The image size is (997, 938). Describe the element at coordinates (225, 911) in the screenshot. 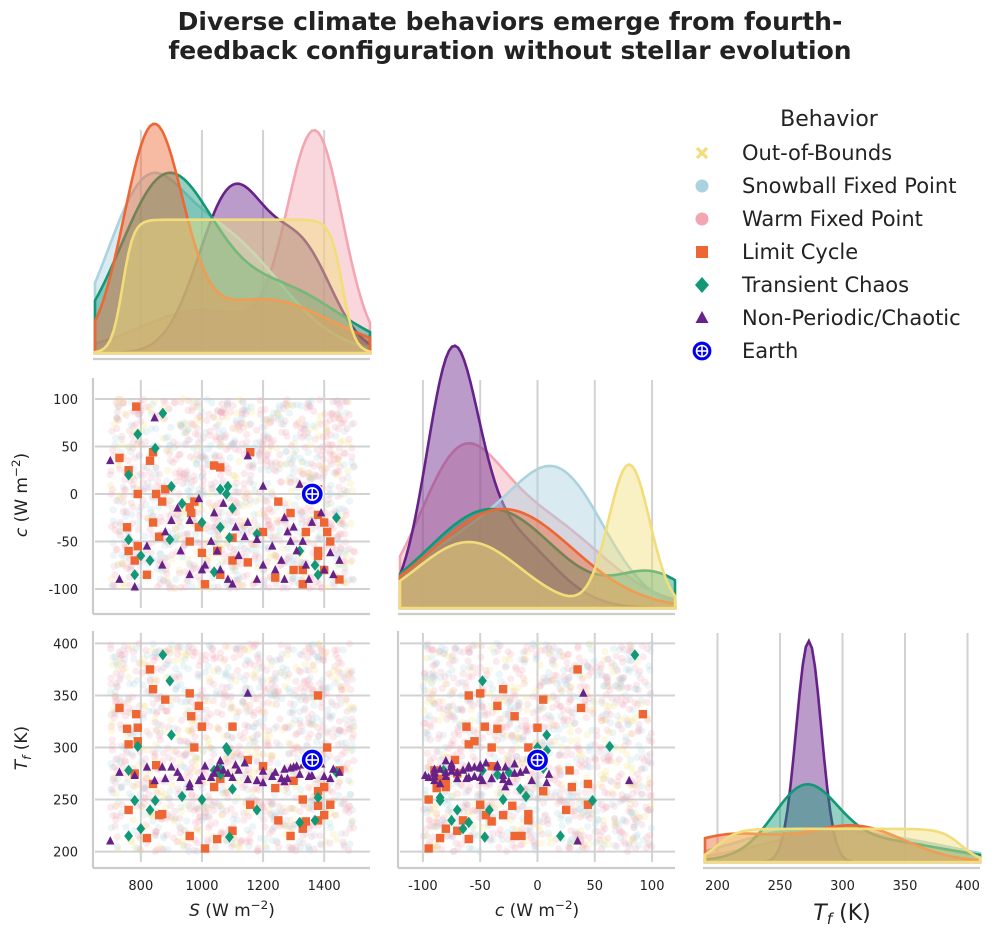

I see `axis-label-unit: (W m` at that location.